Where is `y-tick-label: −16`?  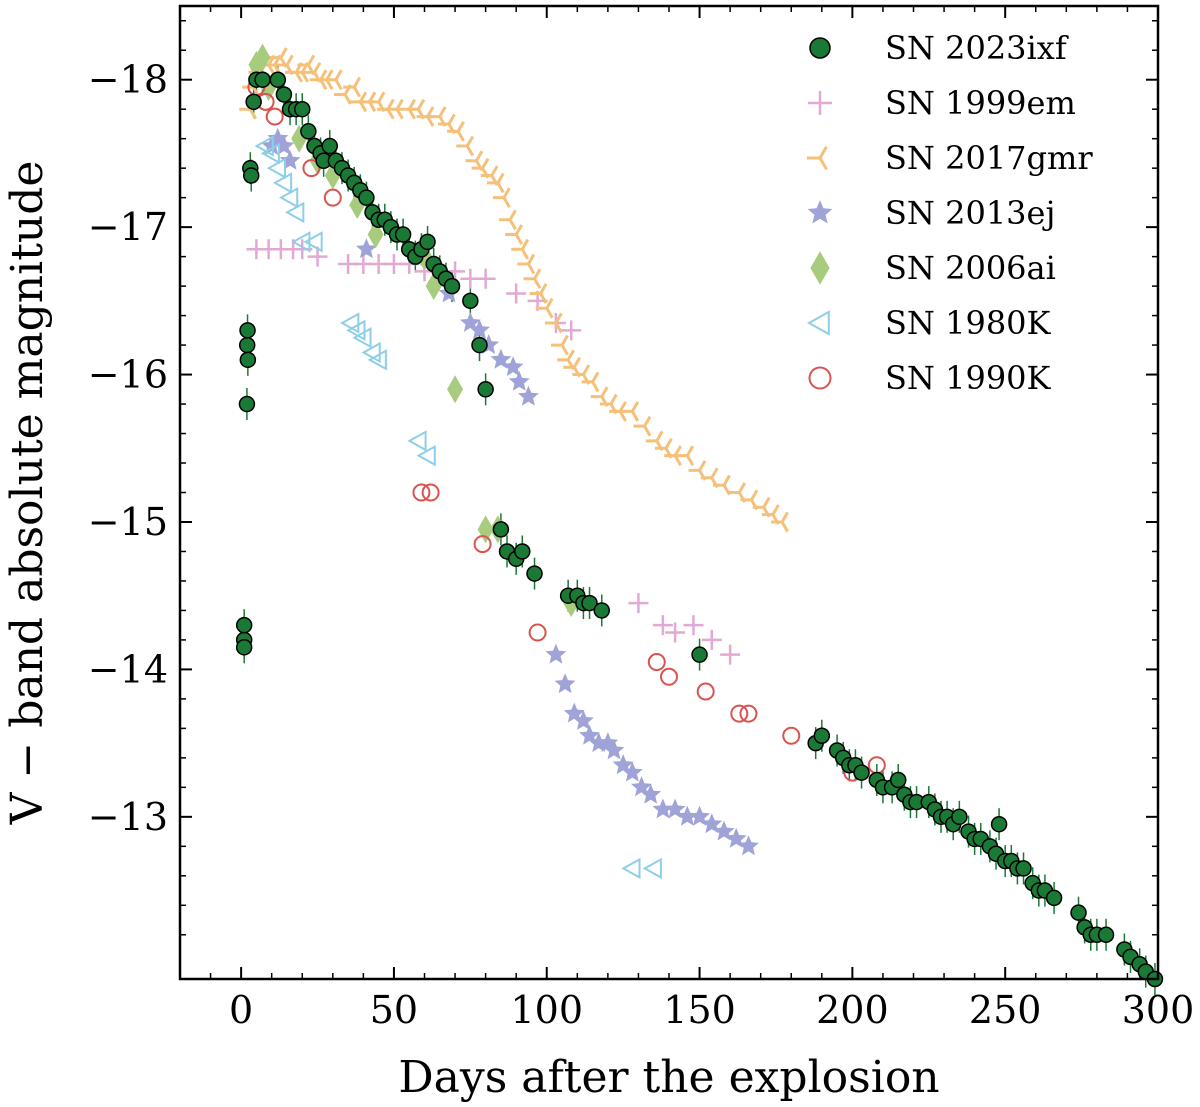 y-tick-label: −16 is located at coordinates (128, 375).